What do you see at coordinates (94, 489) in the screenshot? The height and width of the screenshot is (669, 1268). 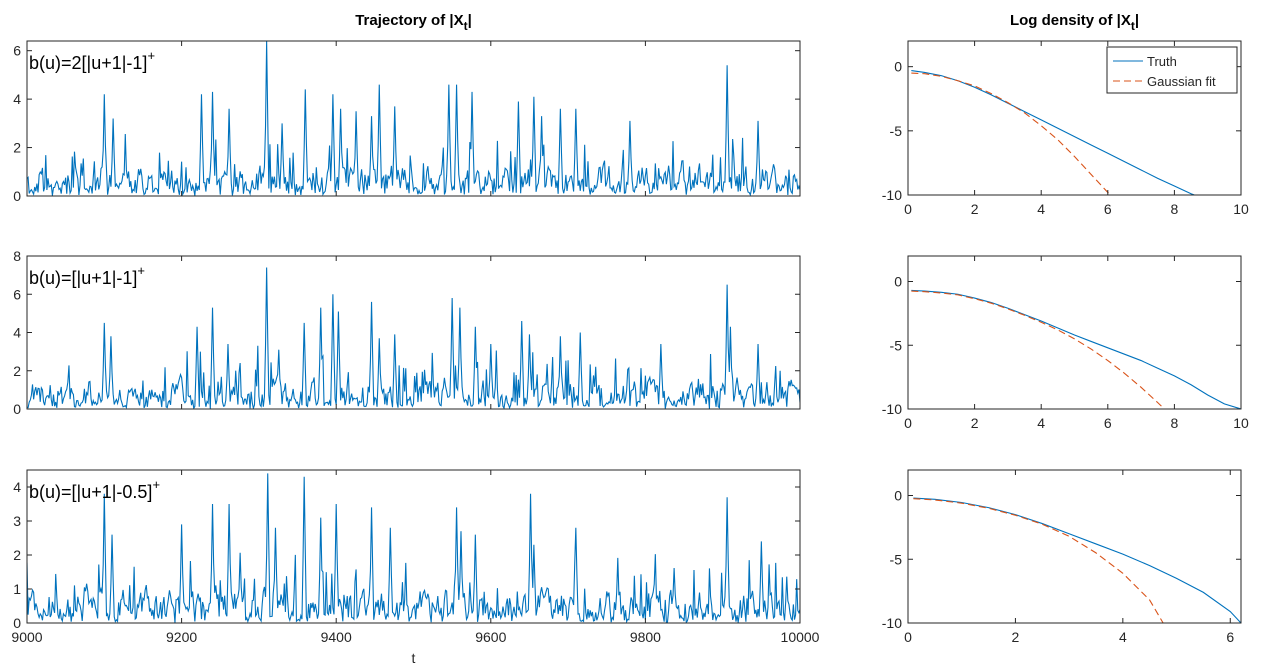 I see `annotation-drift: b(u)=[|u+1|-0.5]+` at bounding box center [94, 489].